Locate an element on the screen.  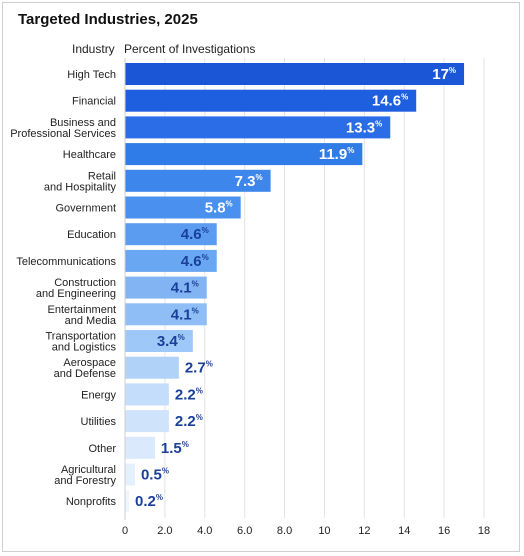
category-label: Other is located at coordinates (102, 449).